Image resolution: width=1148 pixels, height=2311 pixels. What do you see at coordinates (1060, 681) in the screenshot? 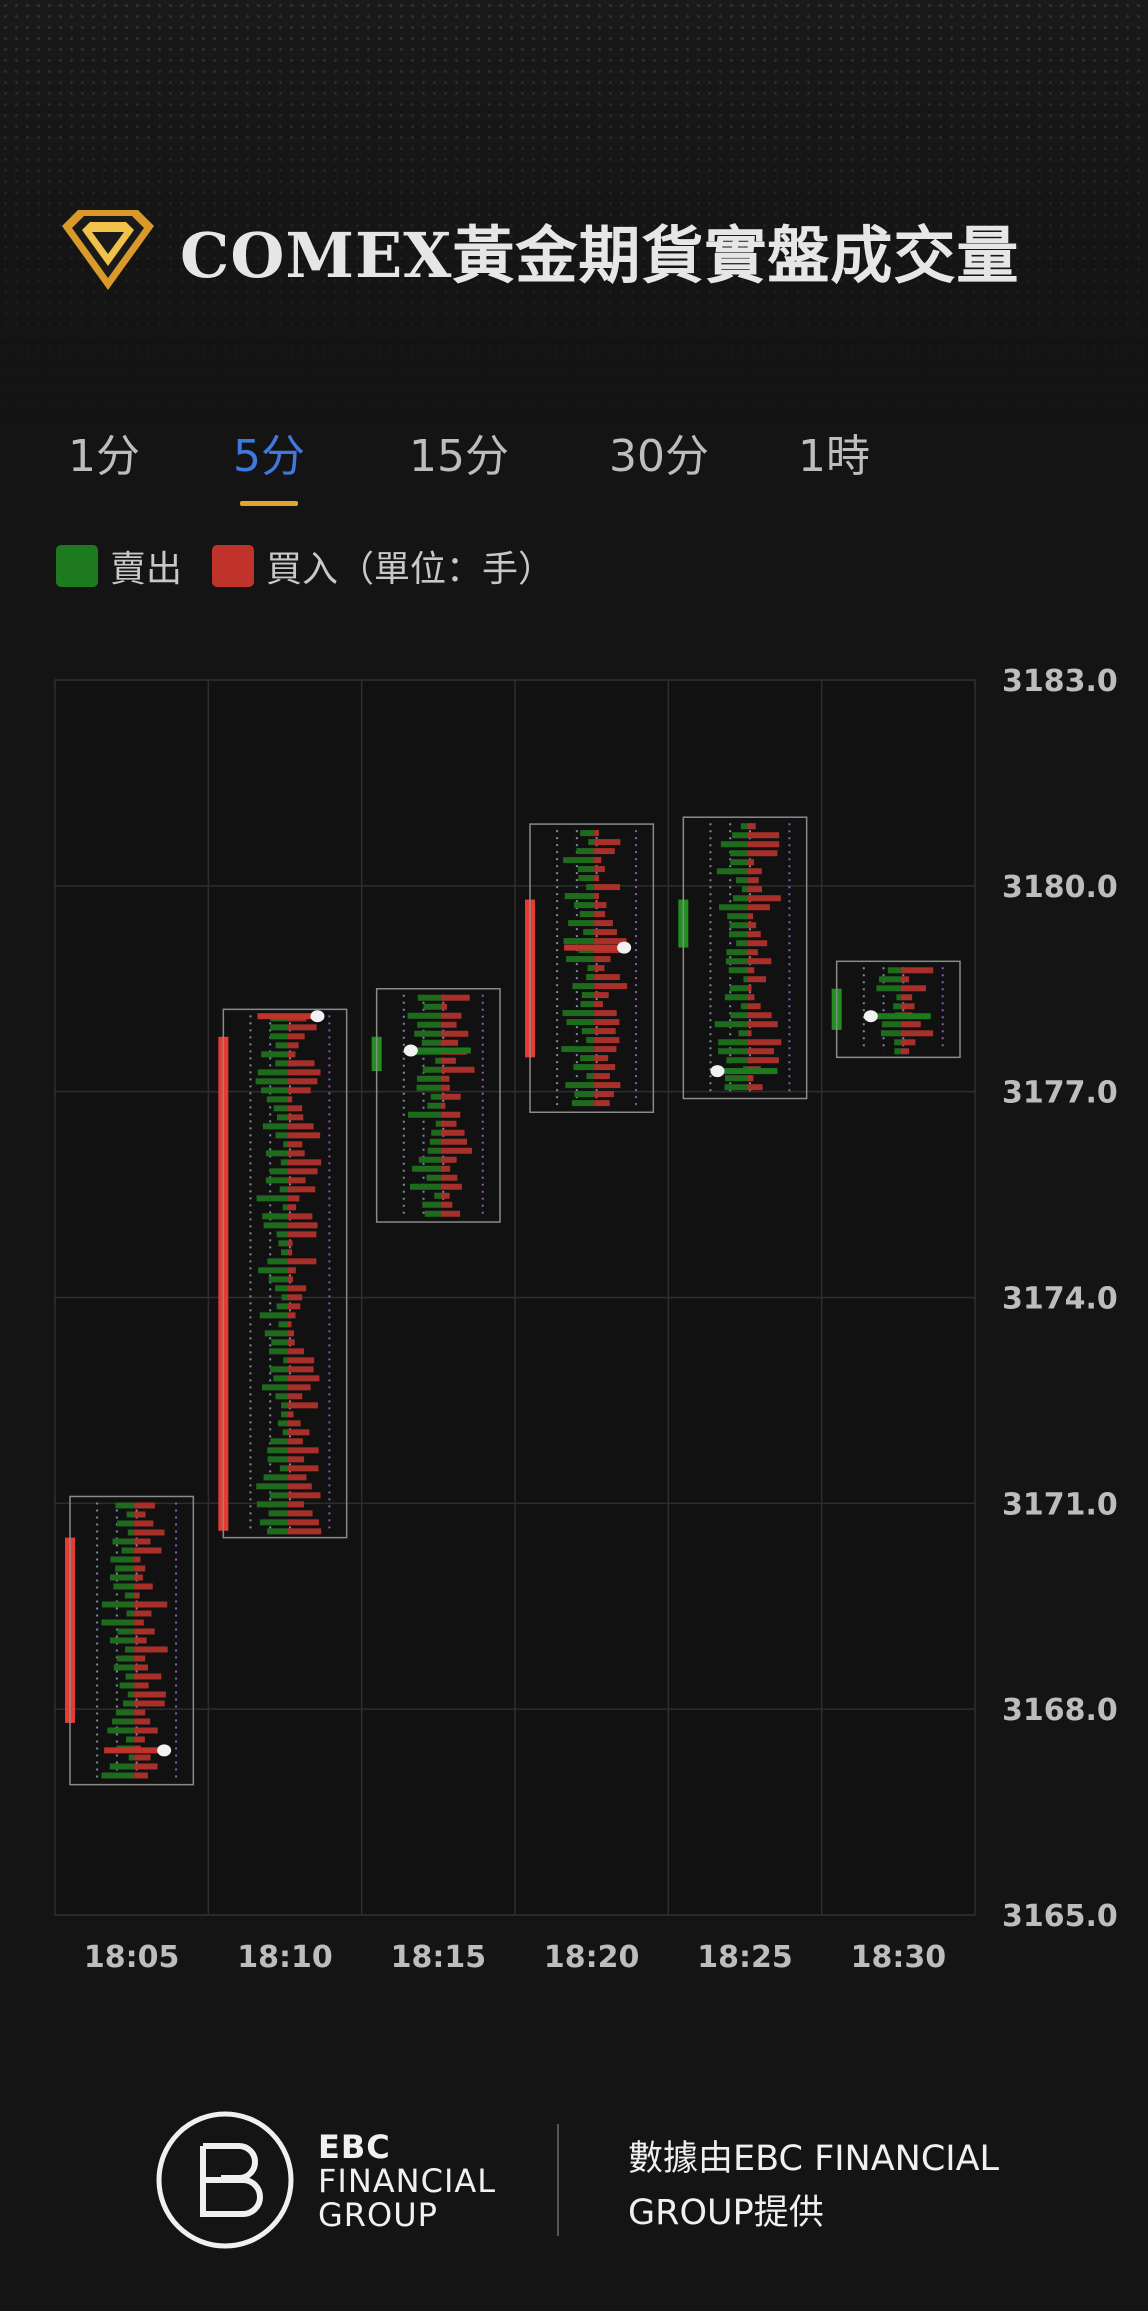
I see `y-tick-label: 3183.0` at bounding box center [1060, 681].